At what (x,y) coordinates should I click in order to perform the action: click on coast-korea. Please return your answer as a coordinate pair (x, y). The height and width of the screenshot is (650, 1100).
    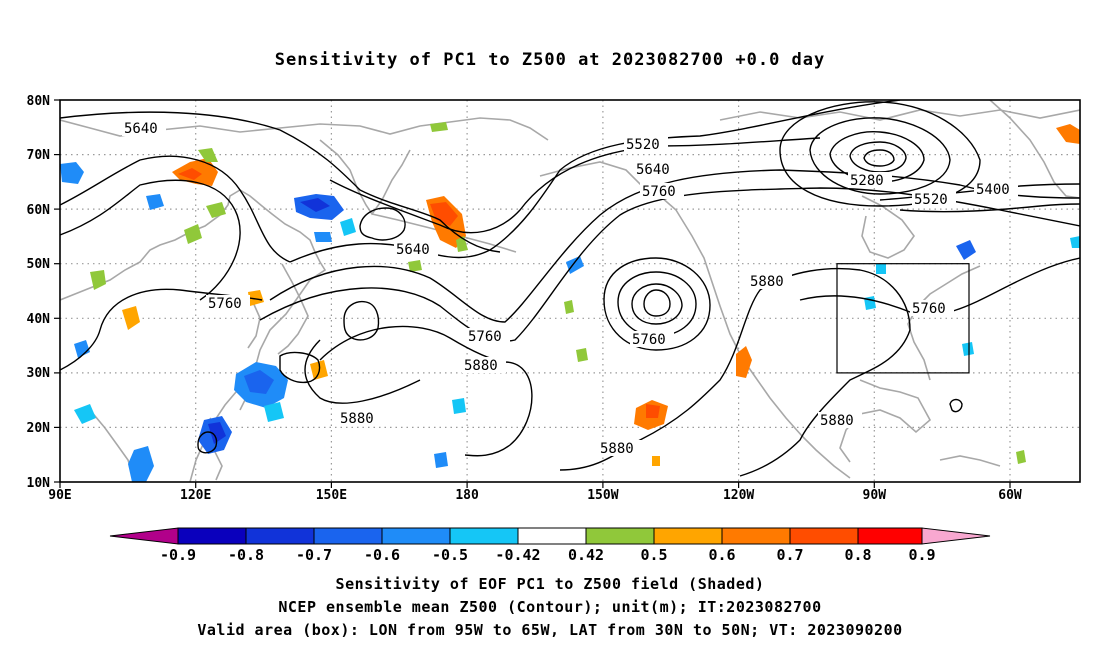
    Looking at the image, I should click on (254, 324).